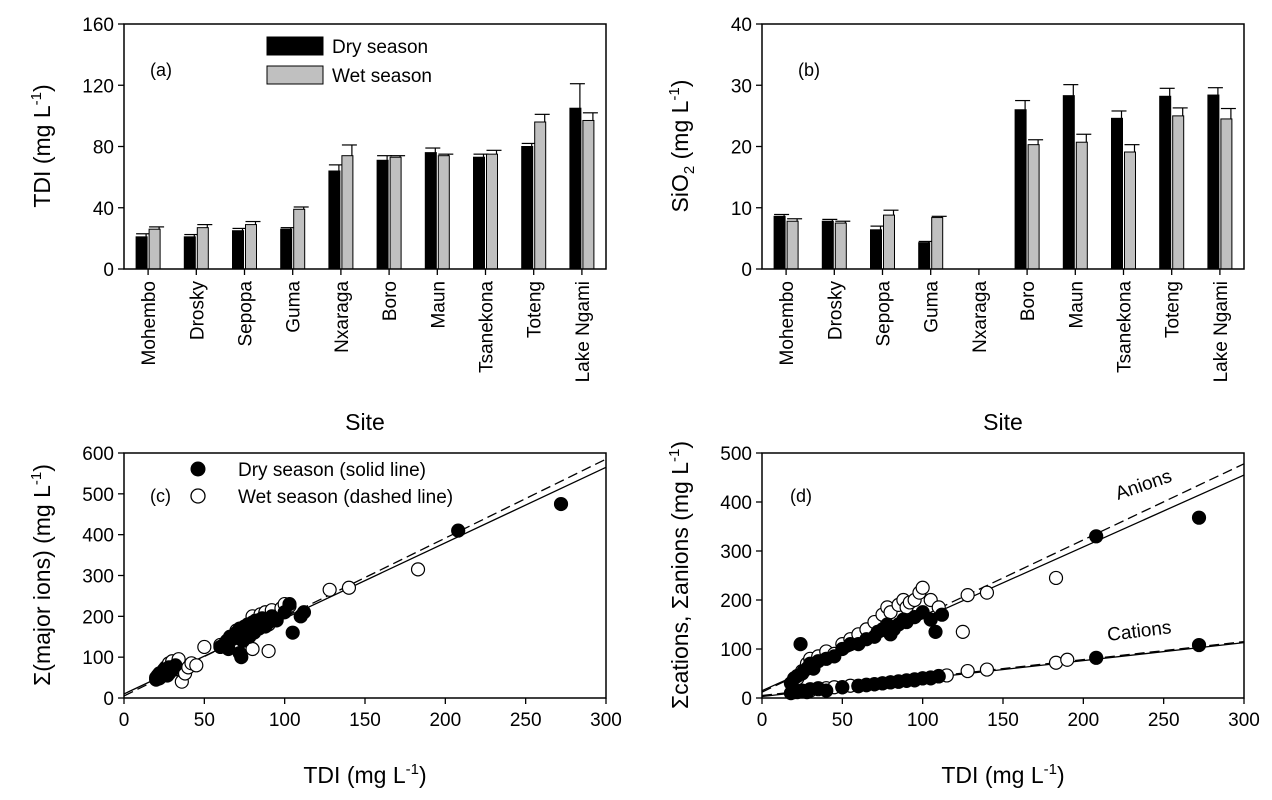 This screenshot has width=1272, height=800. What do you see at coordinates (390, 301) in the screenshot?
I see `x-tick-label: Boro` at bounding box center [390, 301].